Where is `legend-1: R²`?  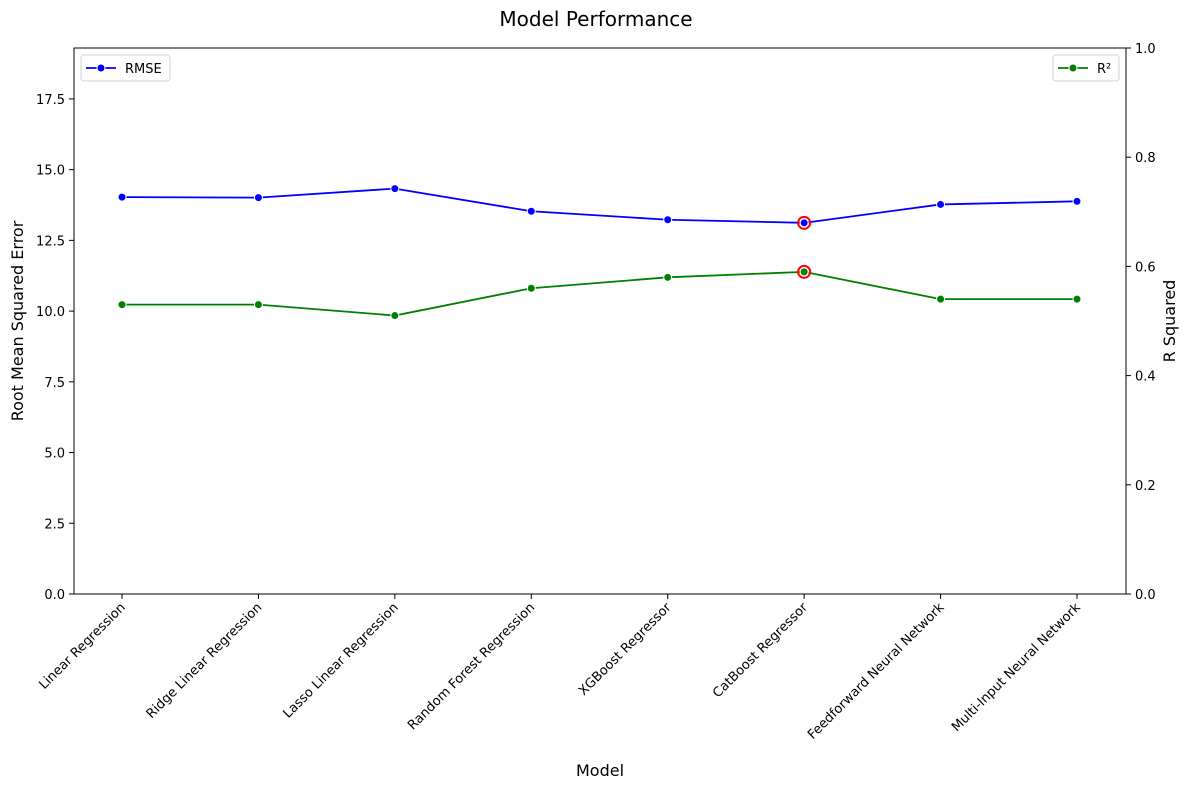
legend-1: R² is located at coordinates (1086, 68).